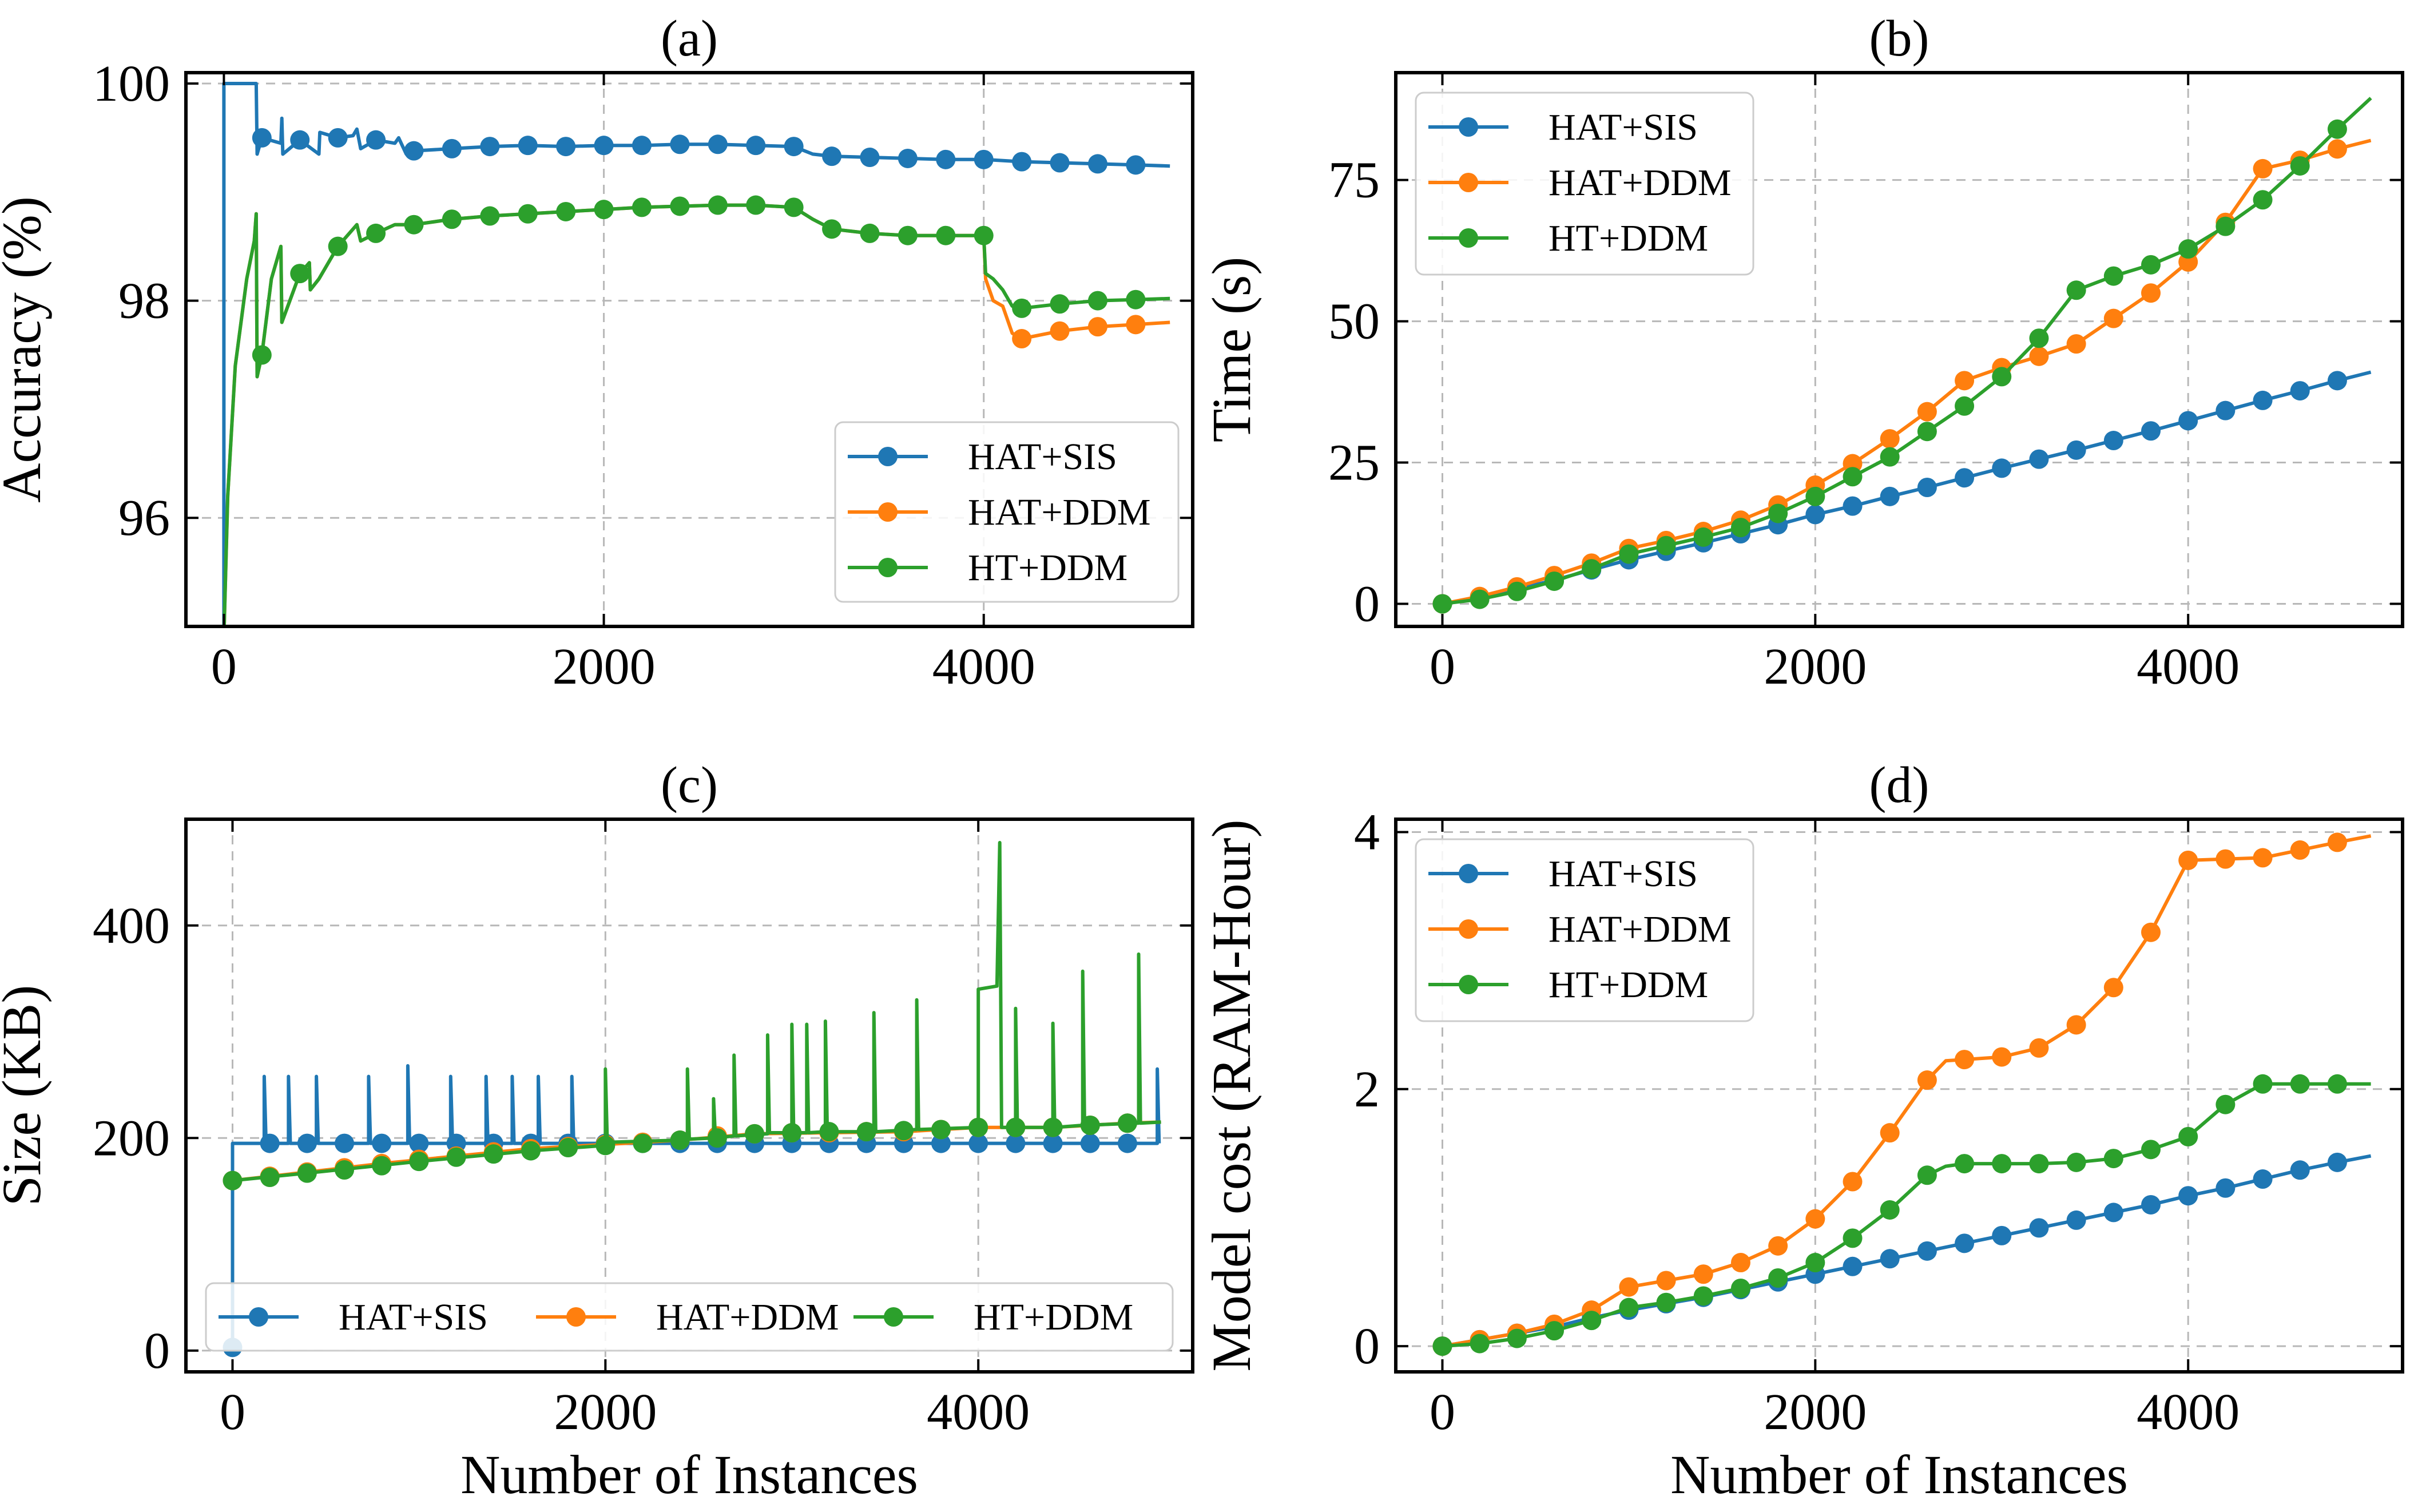 This screenshot has height=1512, width=2414. I want to click on x-axis-label: Number of Instances, so click(689, 1474).